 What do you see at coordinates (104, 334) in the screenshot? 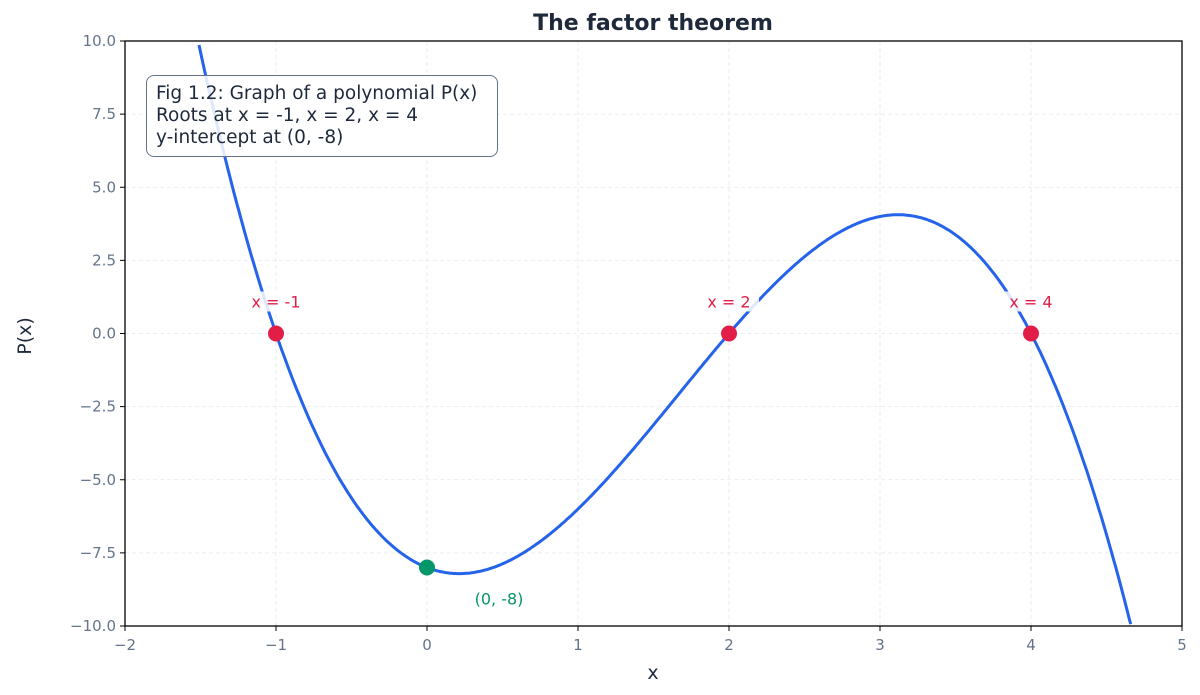
I see `y-tick-label: 0.0` at bounding box center [104, 334].